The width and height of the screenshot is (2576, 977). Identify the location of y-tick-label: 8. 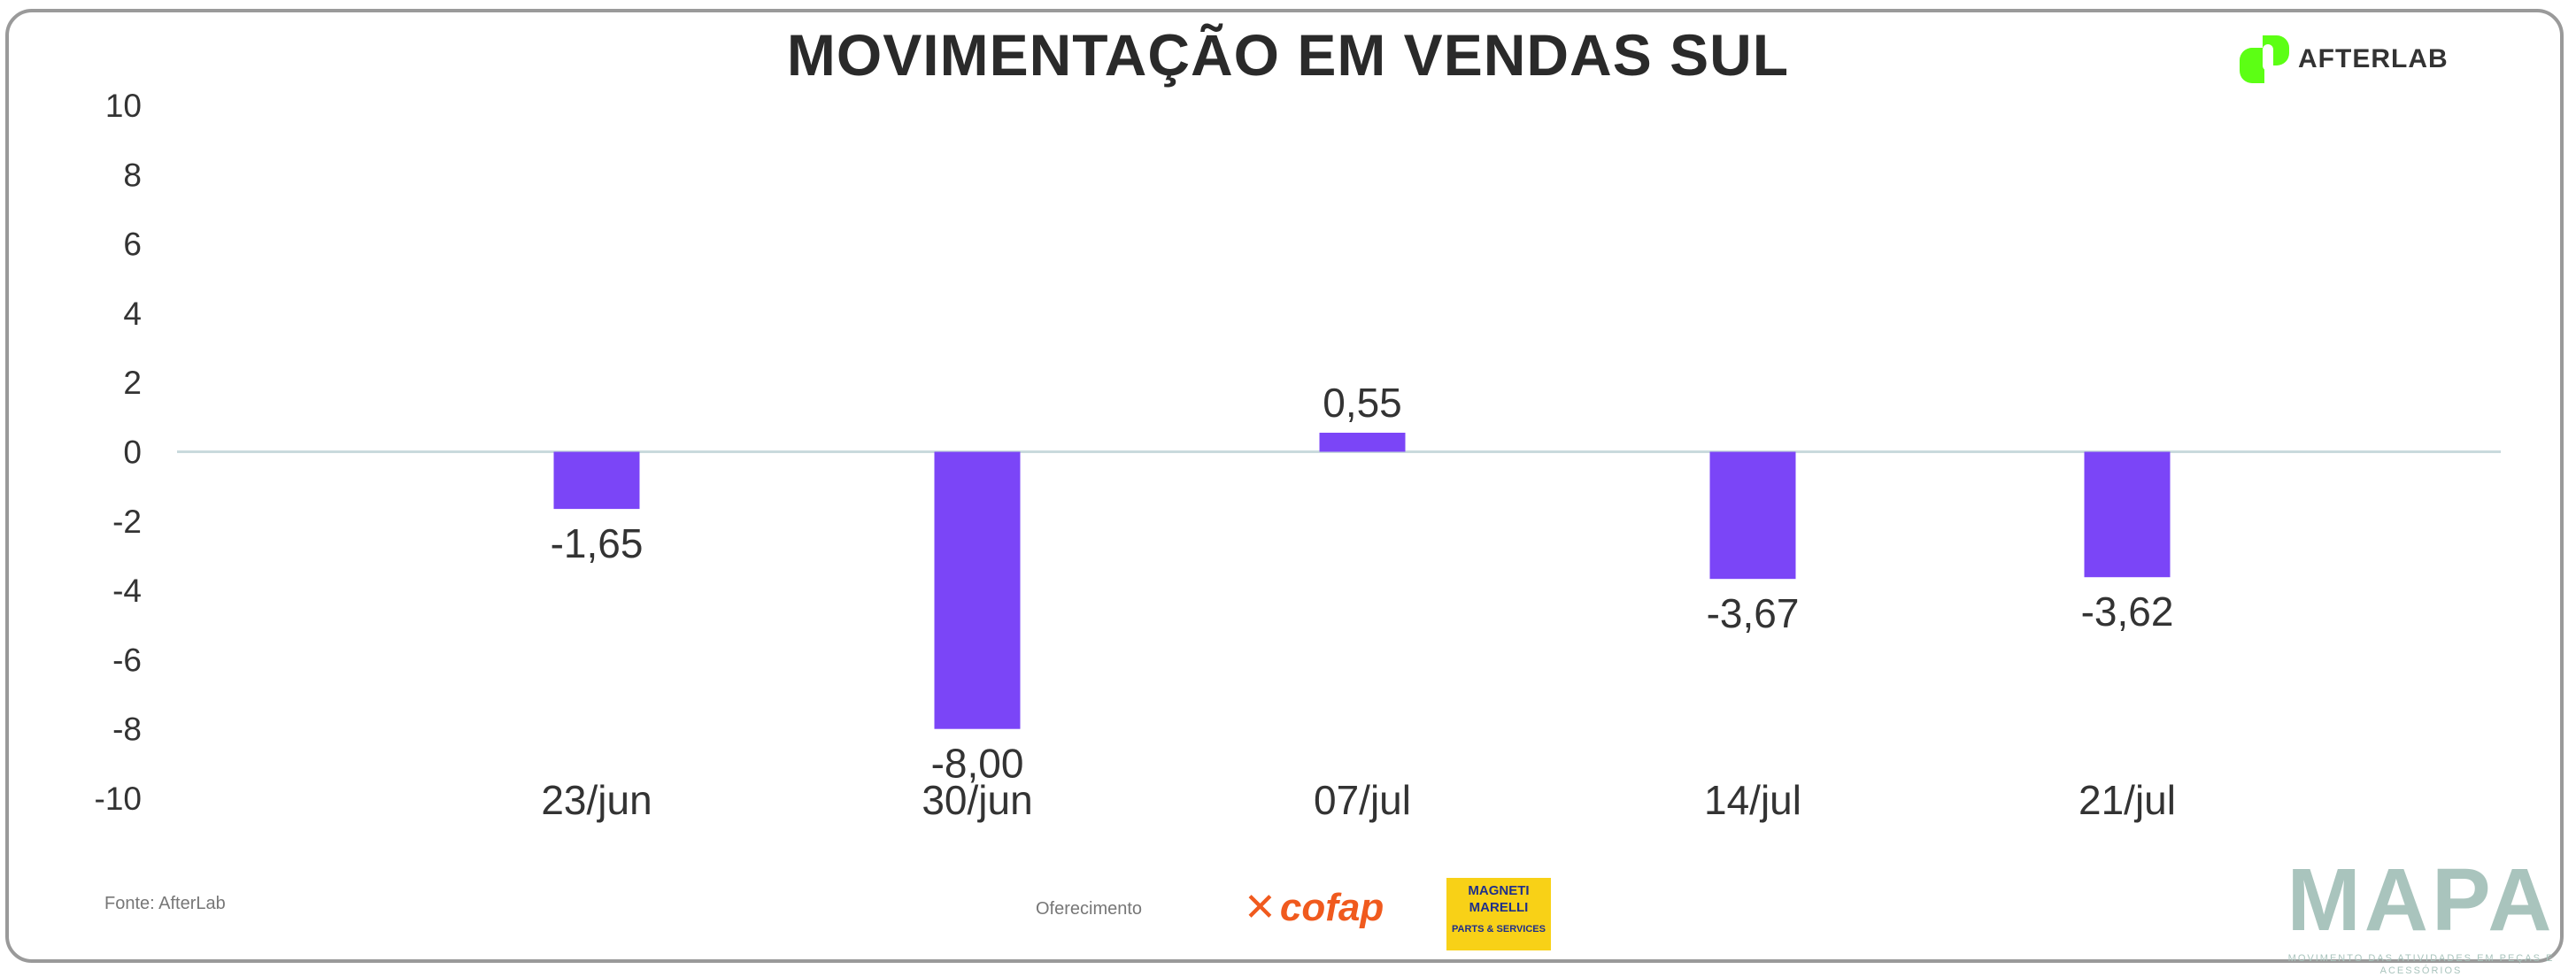
(132, 175).